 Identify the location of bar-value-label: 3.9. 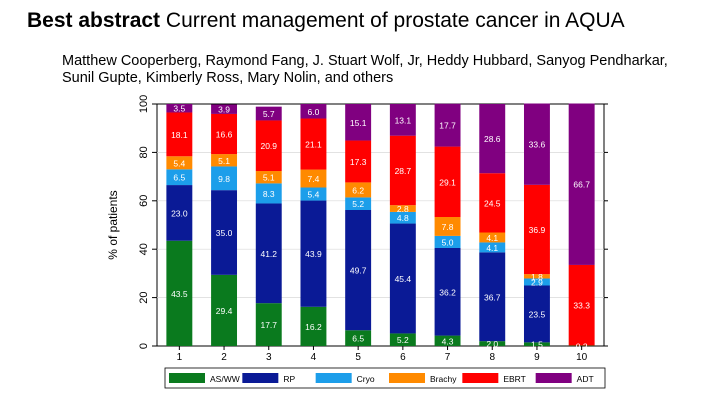
(224, 110).